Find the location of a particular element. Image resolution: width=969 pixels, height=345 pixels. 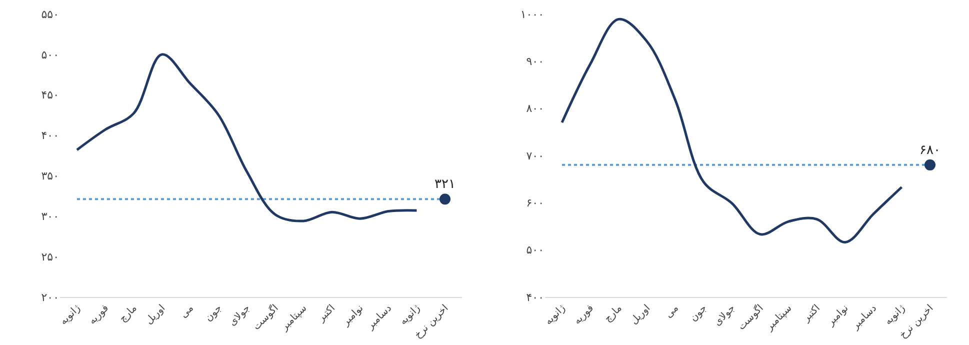

y-tick-label: ۵۵۰ is located at coordinates (50, 14).